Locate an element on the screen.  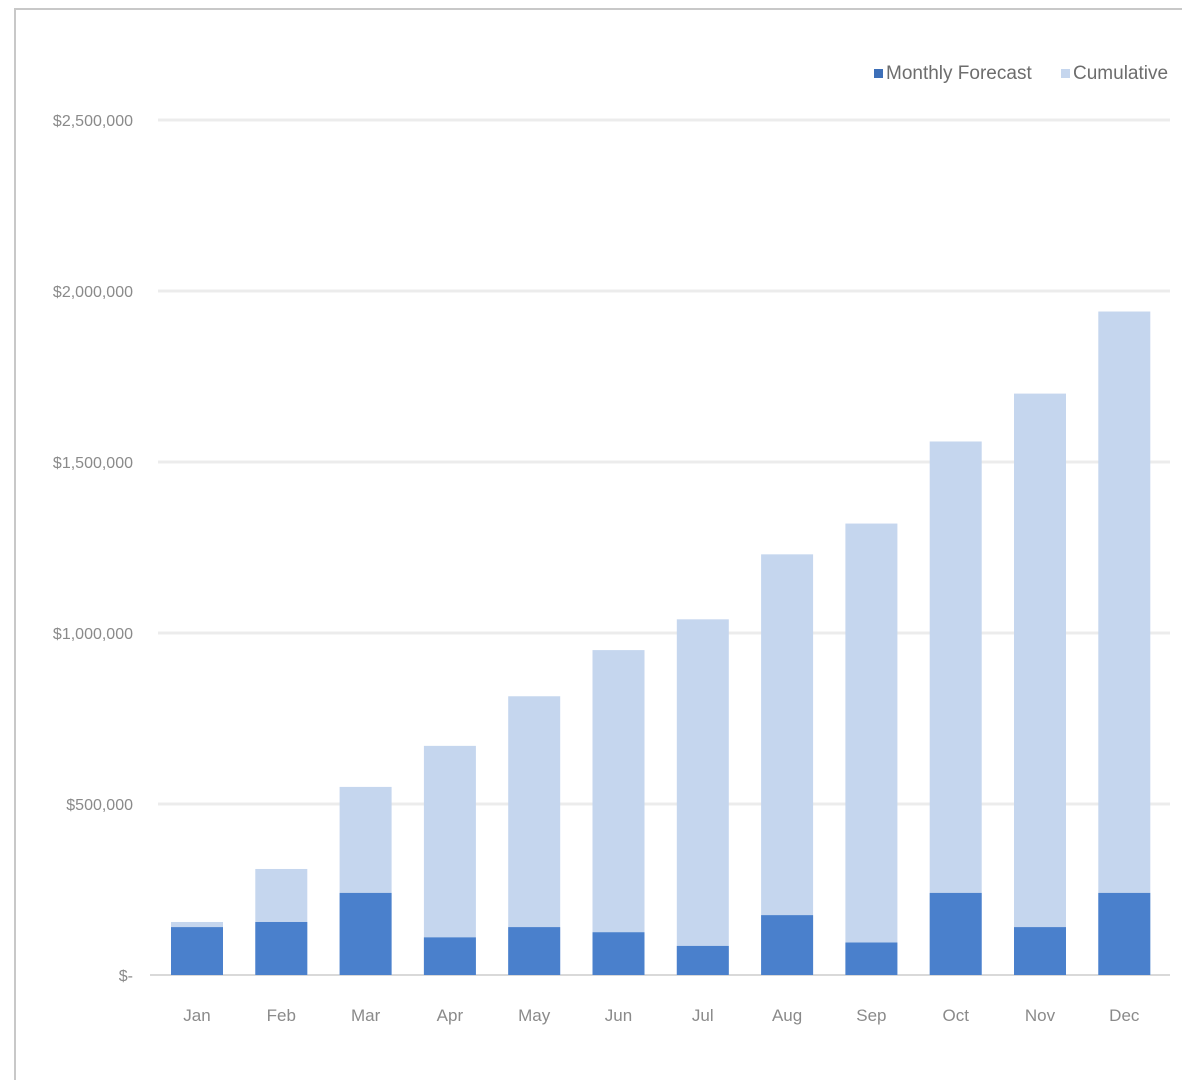
y-tick-label: $2,000,000 is located at coordinates (93, 292).